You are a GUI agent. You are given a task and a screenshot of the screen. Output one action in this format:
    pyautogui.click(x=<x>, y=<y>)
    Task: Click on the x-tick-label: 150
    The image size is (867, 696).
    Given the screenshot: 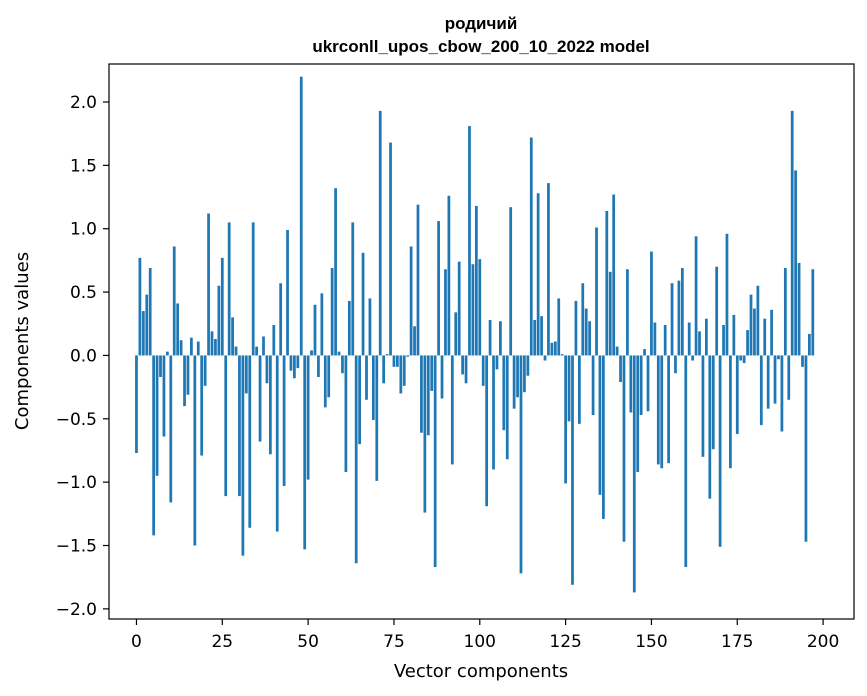 What is the action you would take?
    pyautogui.click(x=651, y=642)
    